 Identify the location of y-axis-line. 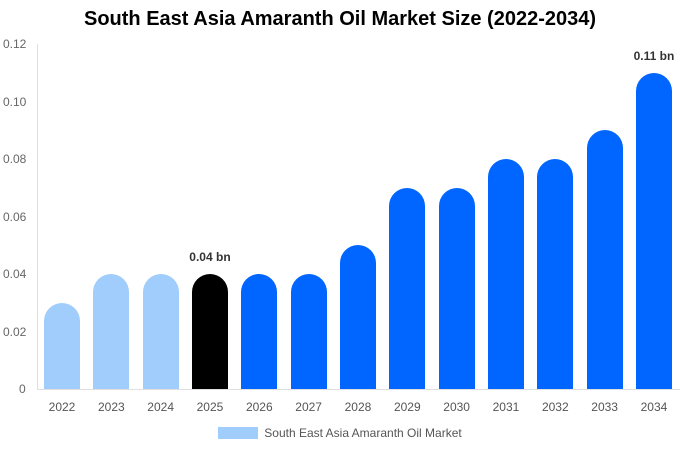
(37, 216).